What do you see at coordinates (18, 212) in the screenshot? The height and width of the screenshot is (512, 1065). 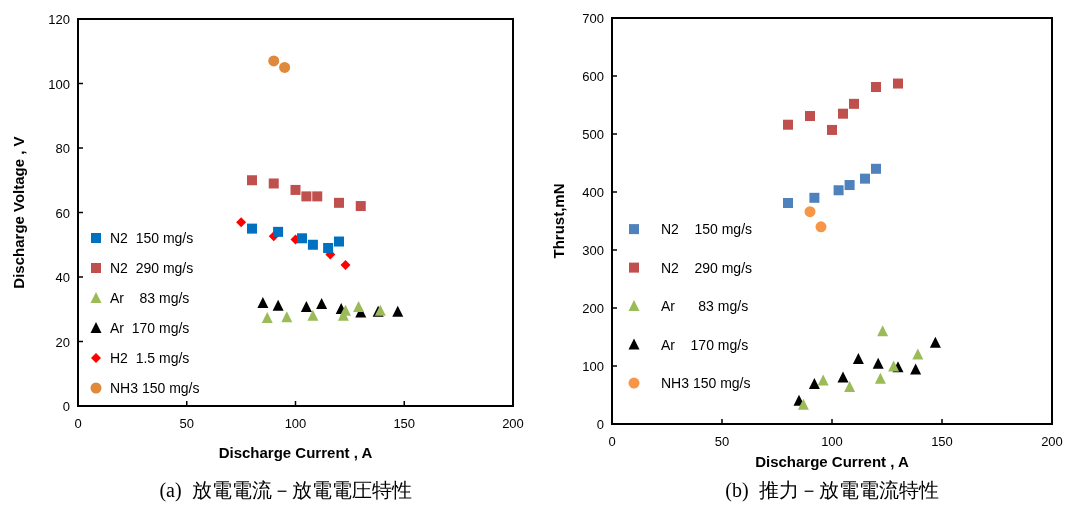 I see `y-axis-title: Discharge Voltage , V` at bounding box center [18, 212].